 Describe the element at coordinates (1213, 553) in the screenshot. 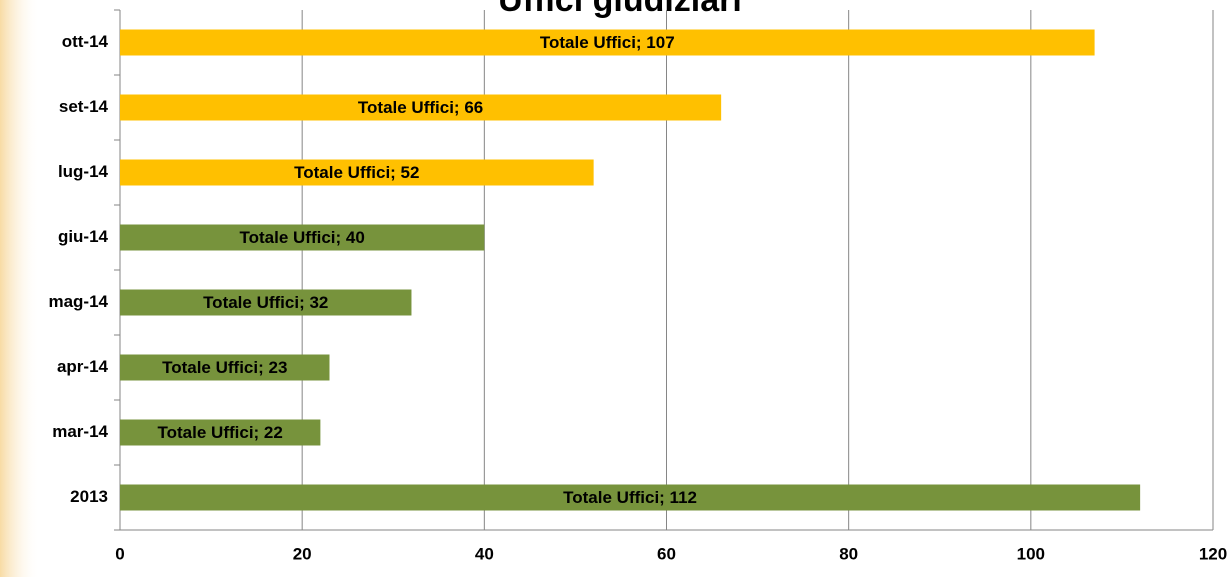

I see `x-tick-label: 120` at that location.